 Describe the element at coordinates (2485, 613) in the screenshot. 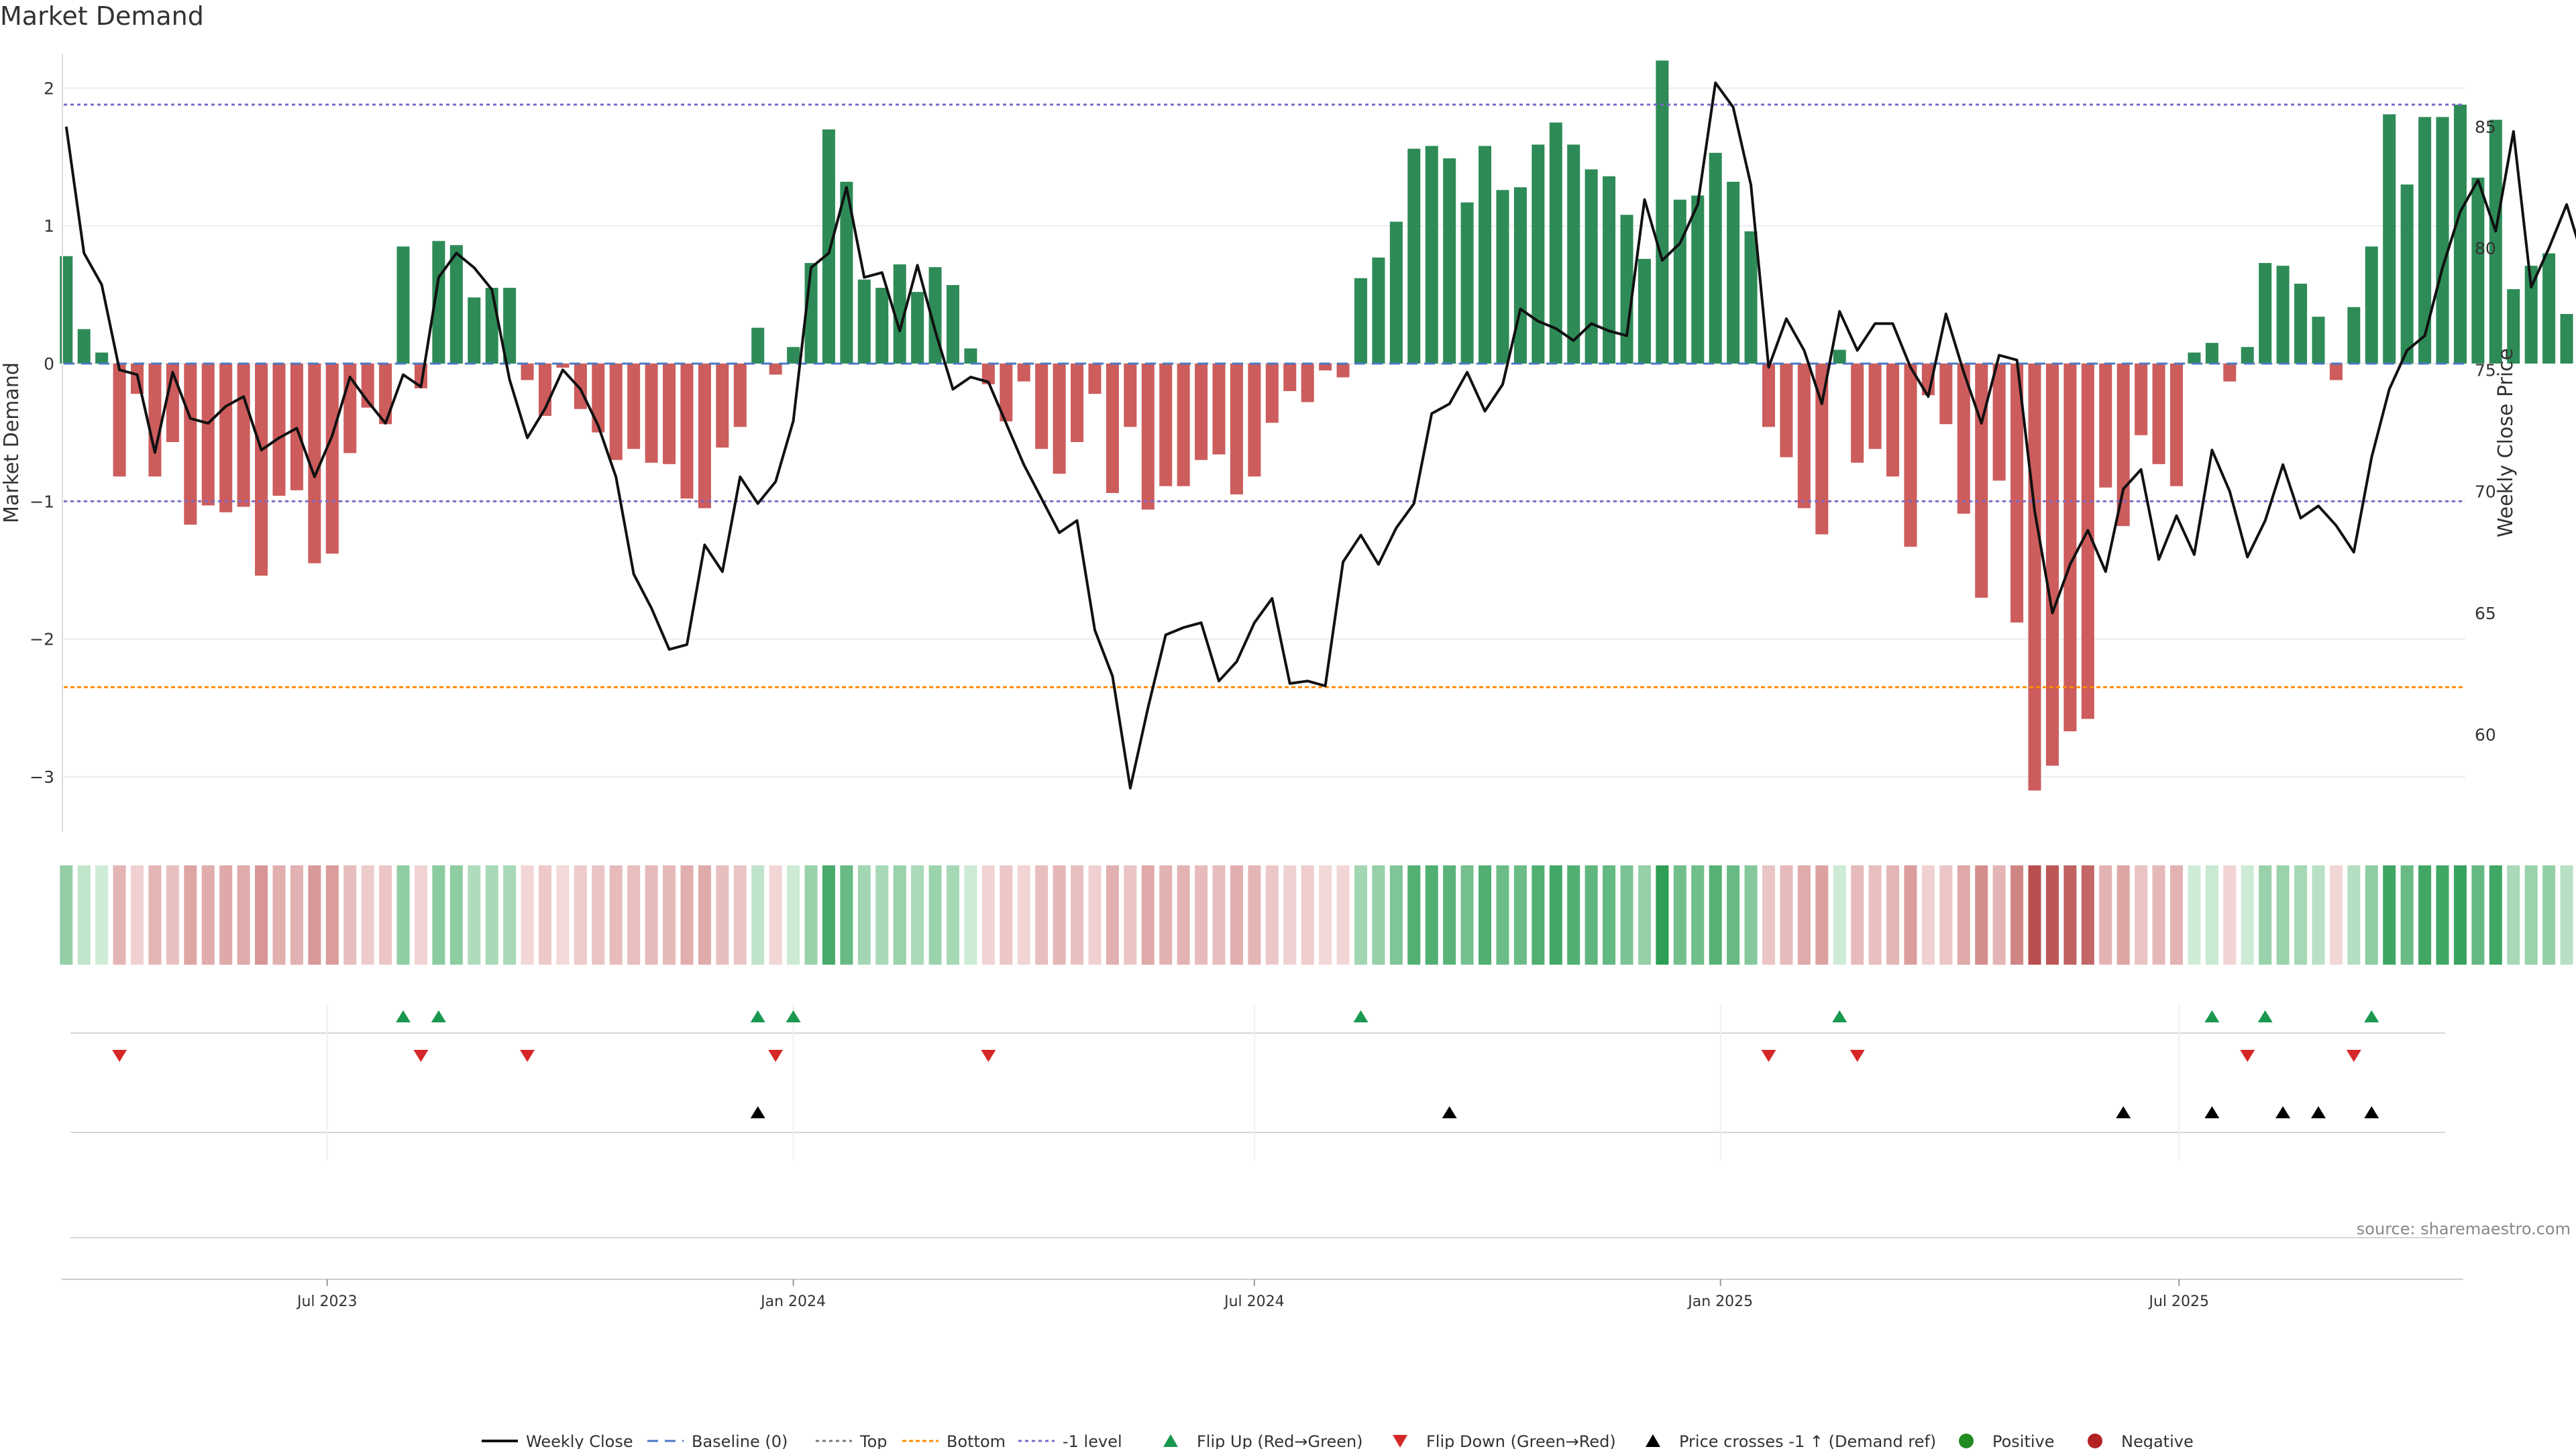

I see `right-tick-label: 65` at that location.